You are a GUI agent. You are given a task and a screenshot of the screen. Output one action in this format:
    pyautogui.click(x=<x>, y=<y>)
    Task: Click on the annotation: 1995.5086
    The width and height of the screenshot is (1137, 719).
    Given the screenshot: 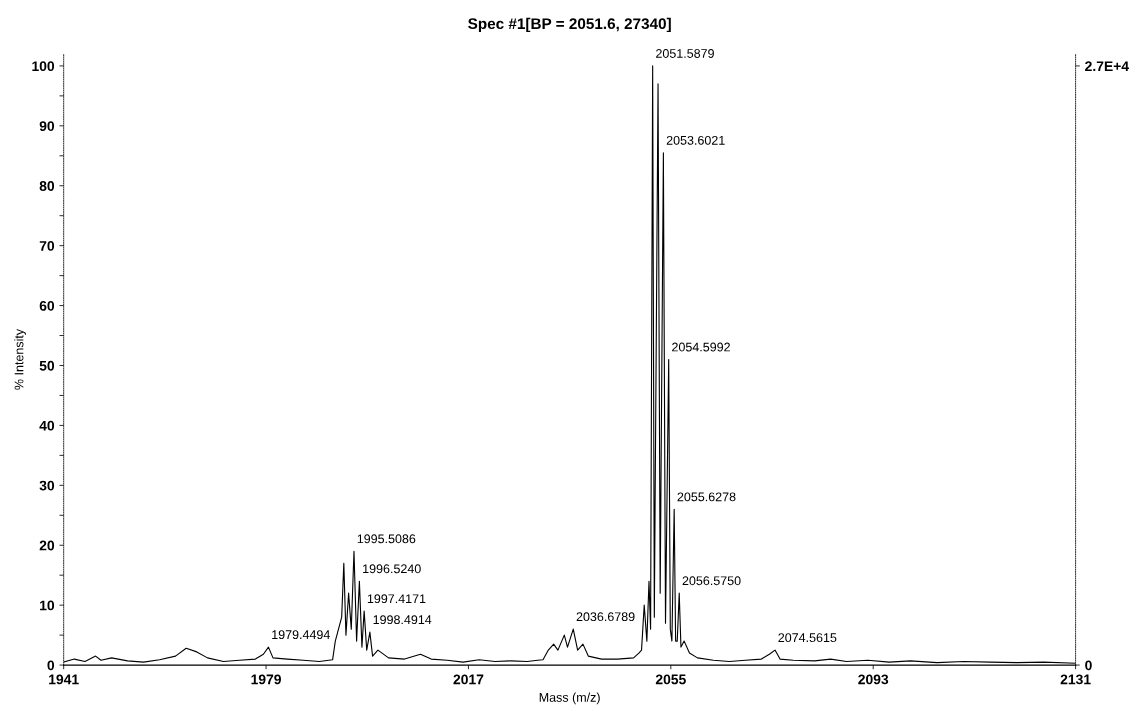 What is the action you would take?
    pyautogui.click(x=386, y=539)
    